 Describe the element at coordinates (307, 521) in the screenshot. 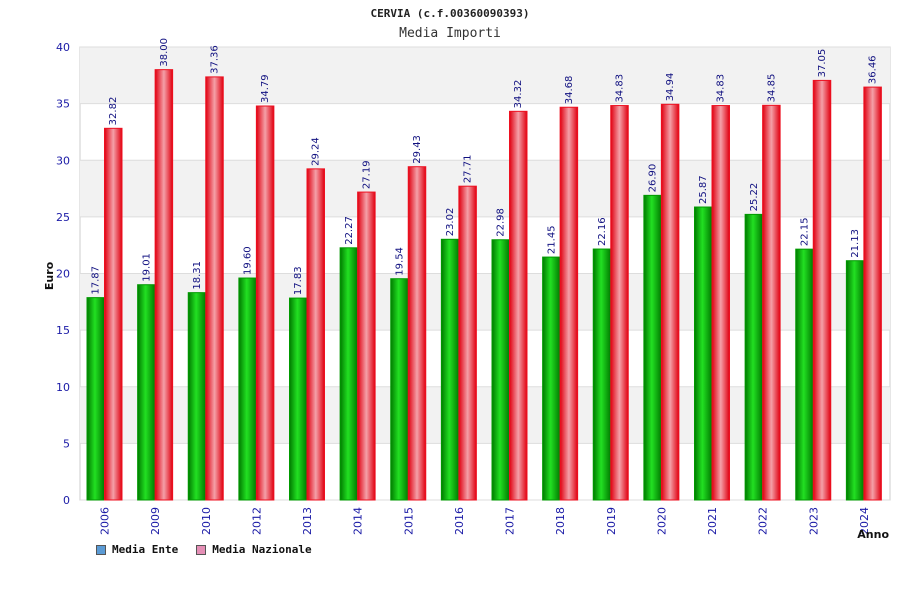

I see `x-tick-label: 2013` at that location.